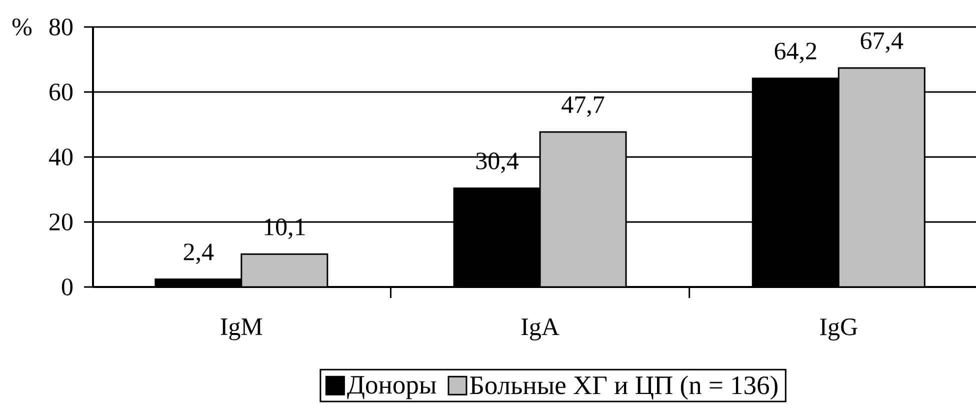 The width and height of the screenshot is (976, 408). Describe the element at coordinates (624, 388) in the screenshot. I see `legend-label: Больные ХГ и ЦП (n = 136)` at that location.